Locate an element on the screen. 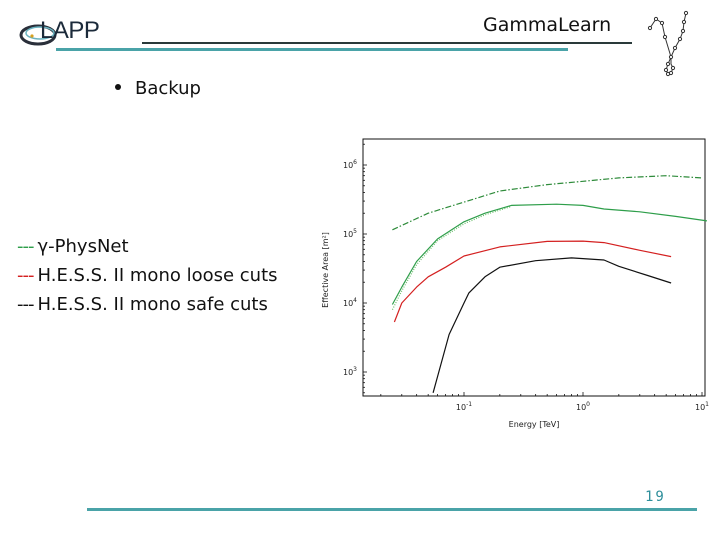  legend-swatch-black: --- is located at coordinates (25, 304).